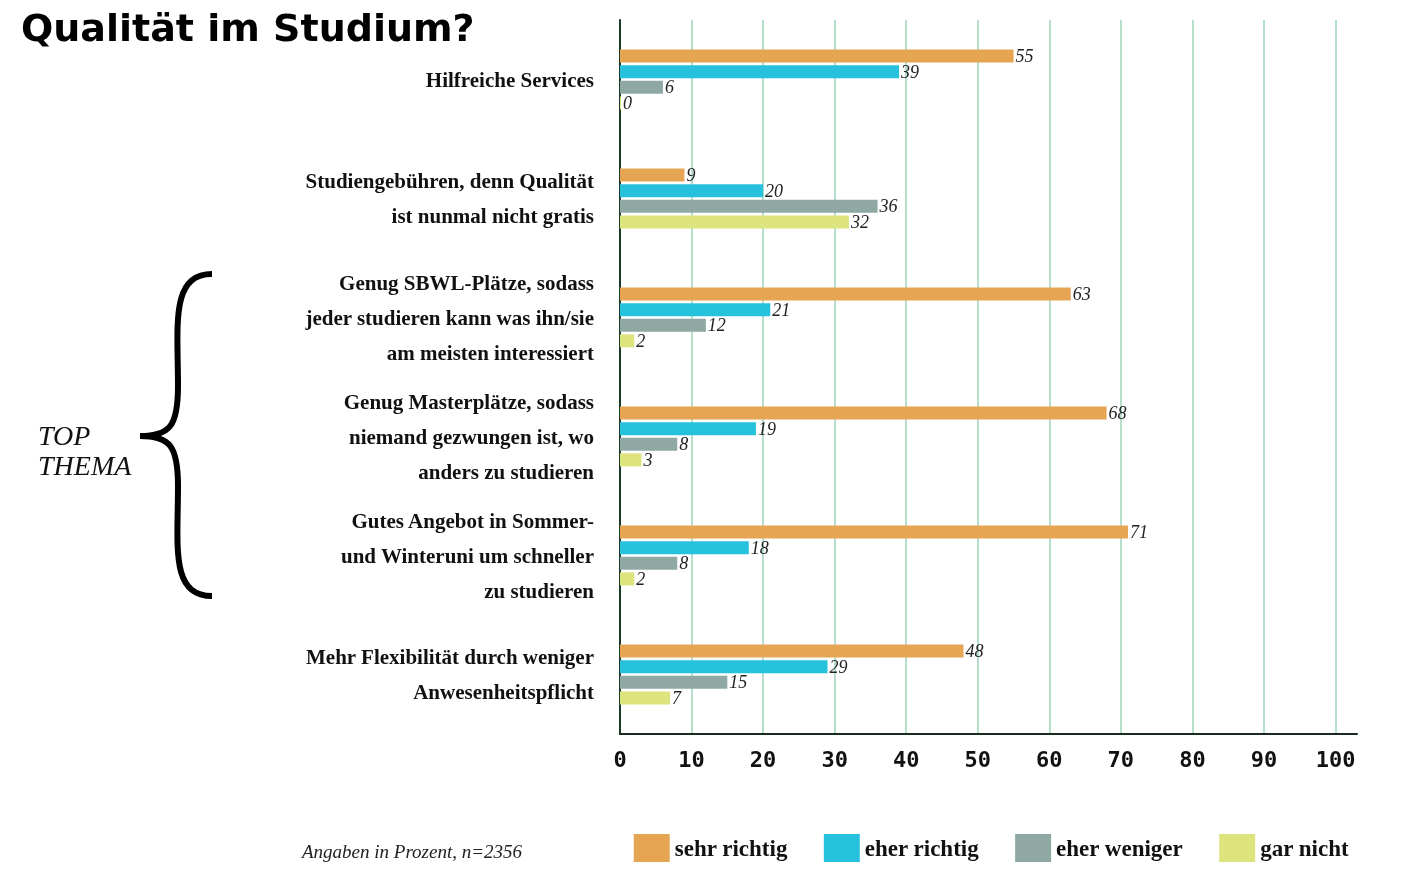 The width and height of the screenshot is (1402, 879). What do you see at coordinates (766, 428) in the screenshot?
I see `data-label: 19` at bounding box center [766, 428].